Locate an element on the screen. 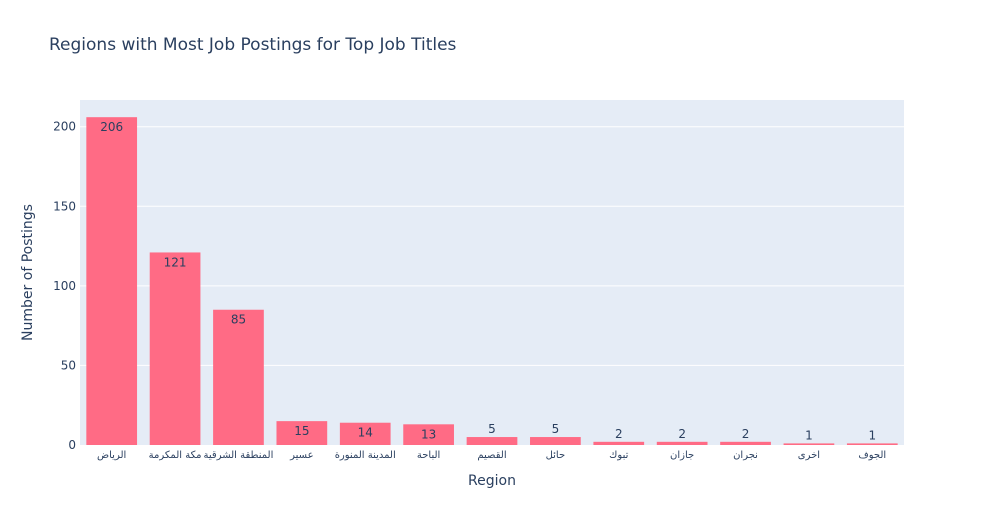 Image resolution: width=984 pixels, height=529 pixels. x-tick-label: الباحة is located at coordinates (428, 455).